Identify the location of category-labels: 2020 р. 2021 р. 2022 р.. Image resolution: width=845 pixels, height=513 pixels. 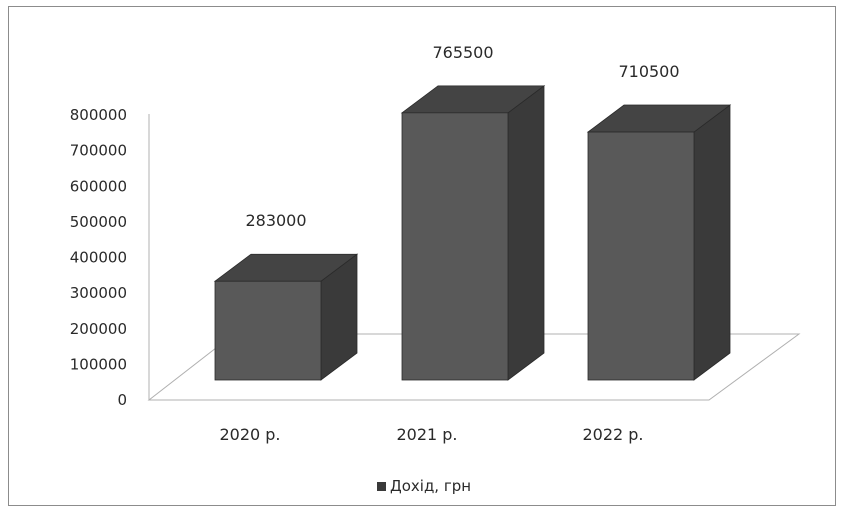
(431, 434).